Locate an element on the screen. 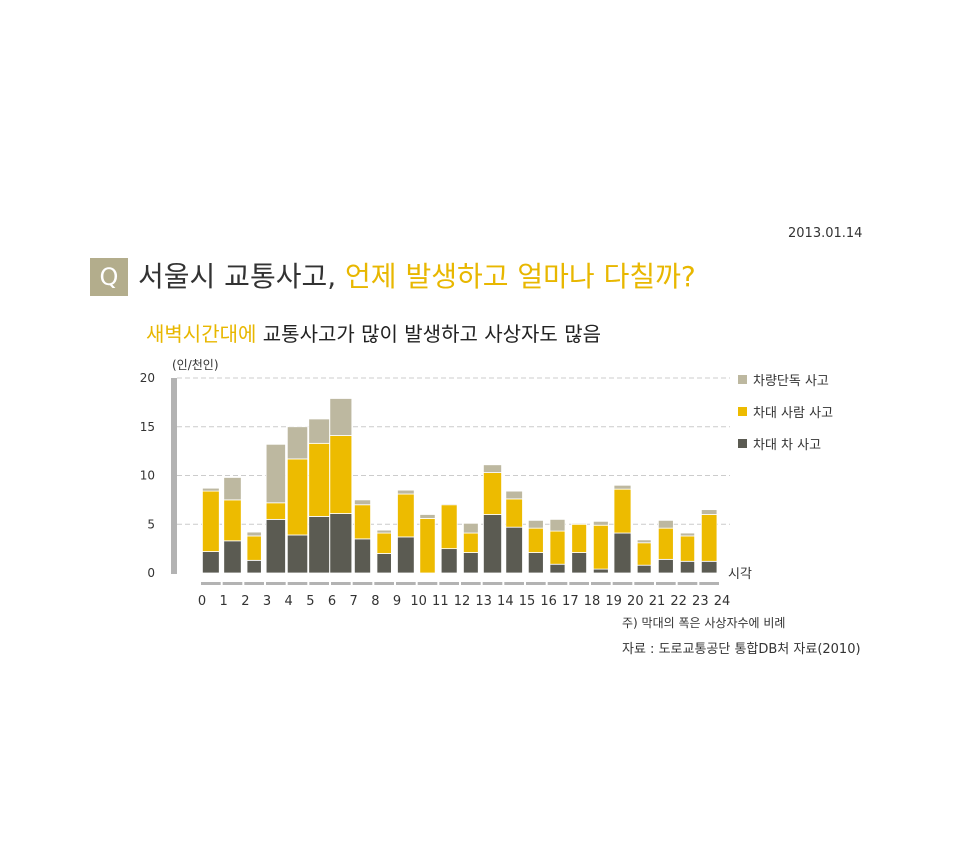 The width and height of the screenshot is (960, 861). legend-label-single: 차량단독 사고 is located at coordinates (791, 381).